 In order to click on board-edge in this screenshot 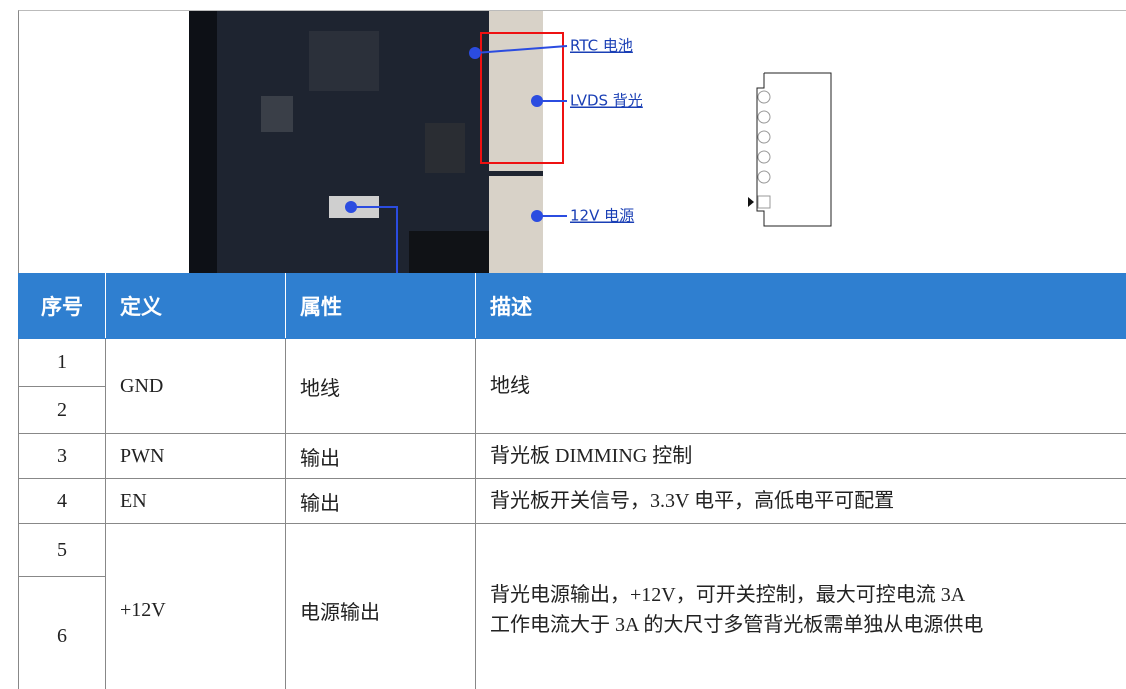, I will do `click(203, 142)`.